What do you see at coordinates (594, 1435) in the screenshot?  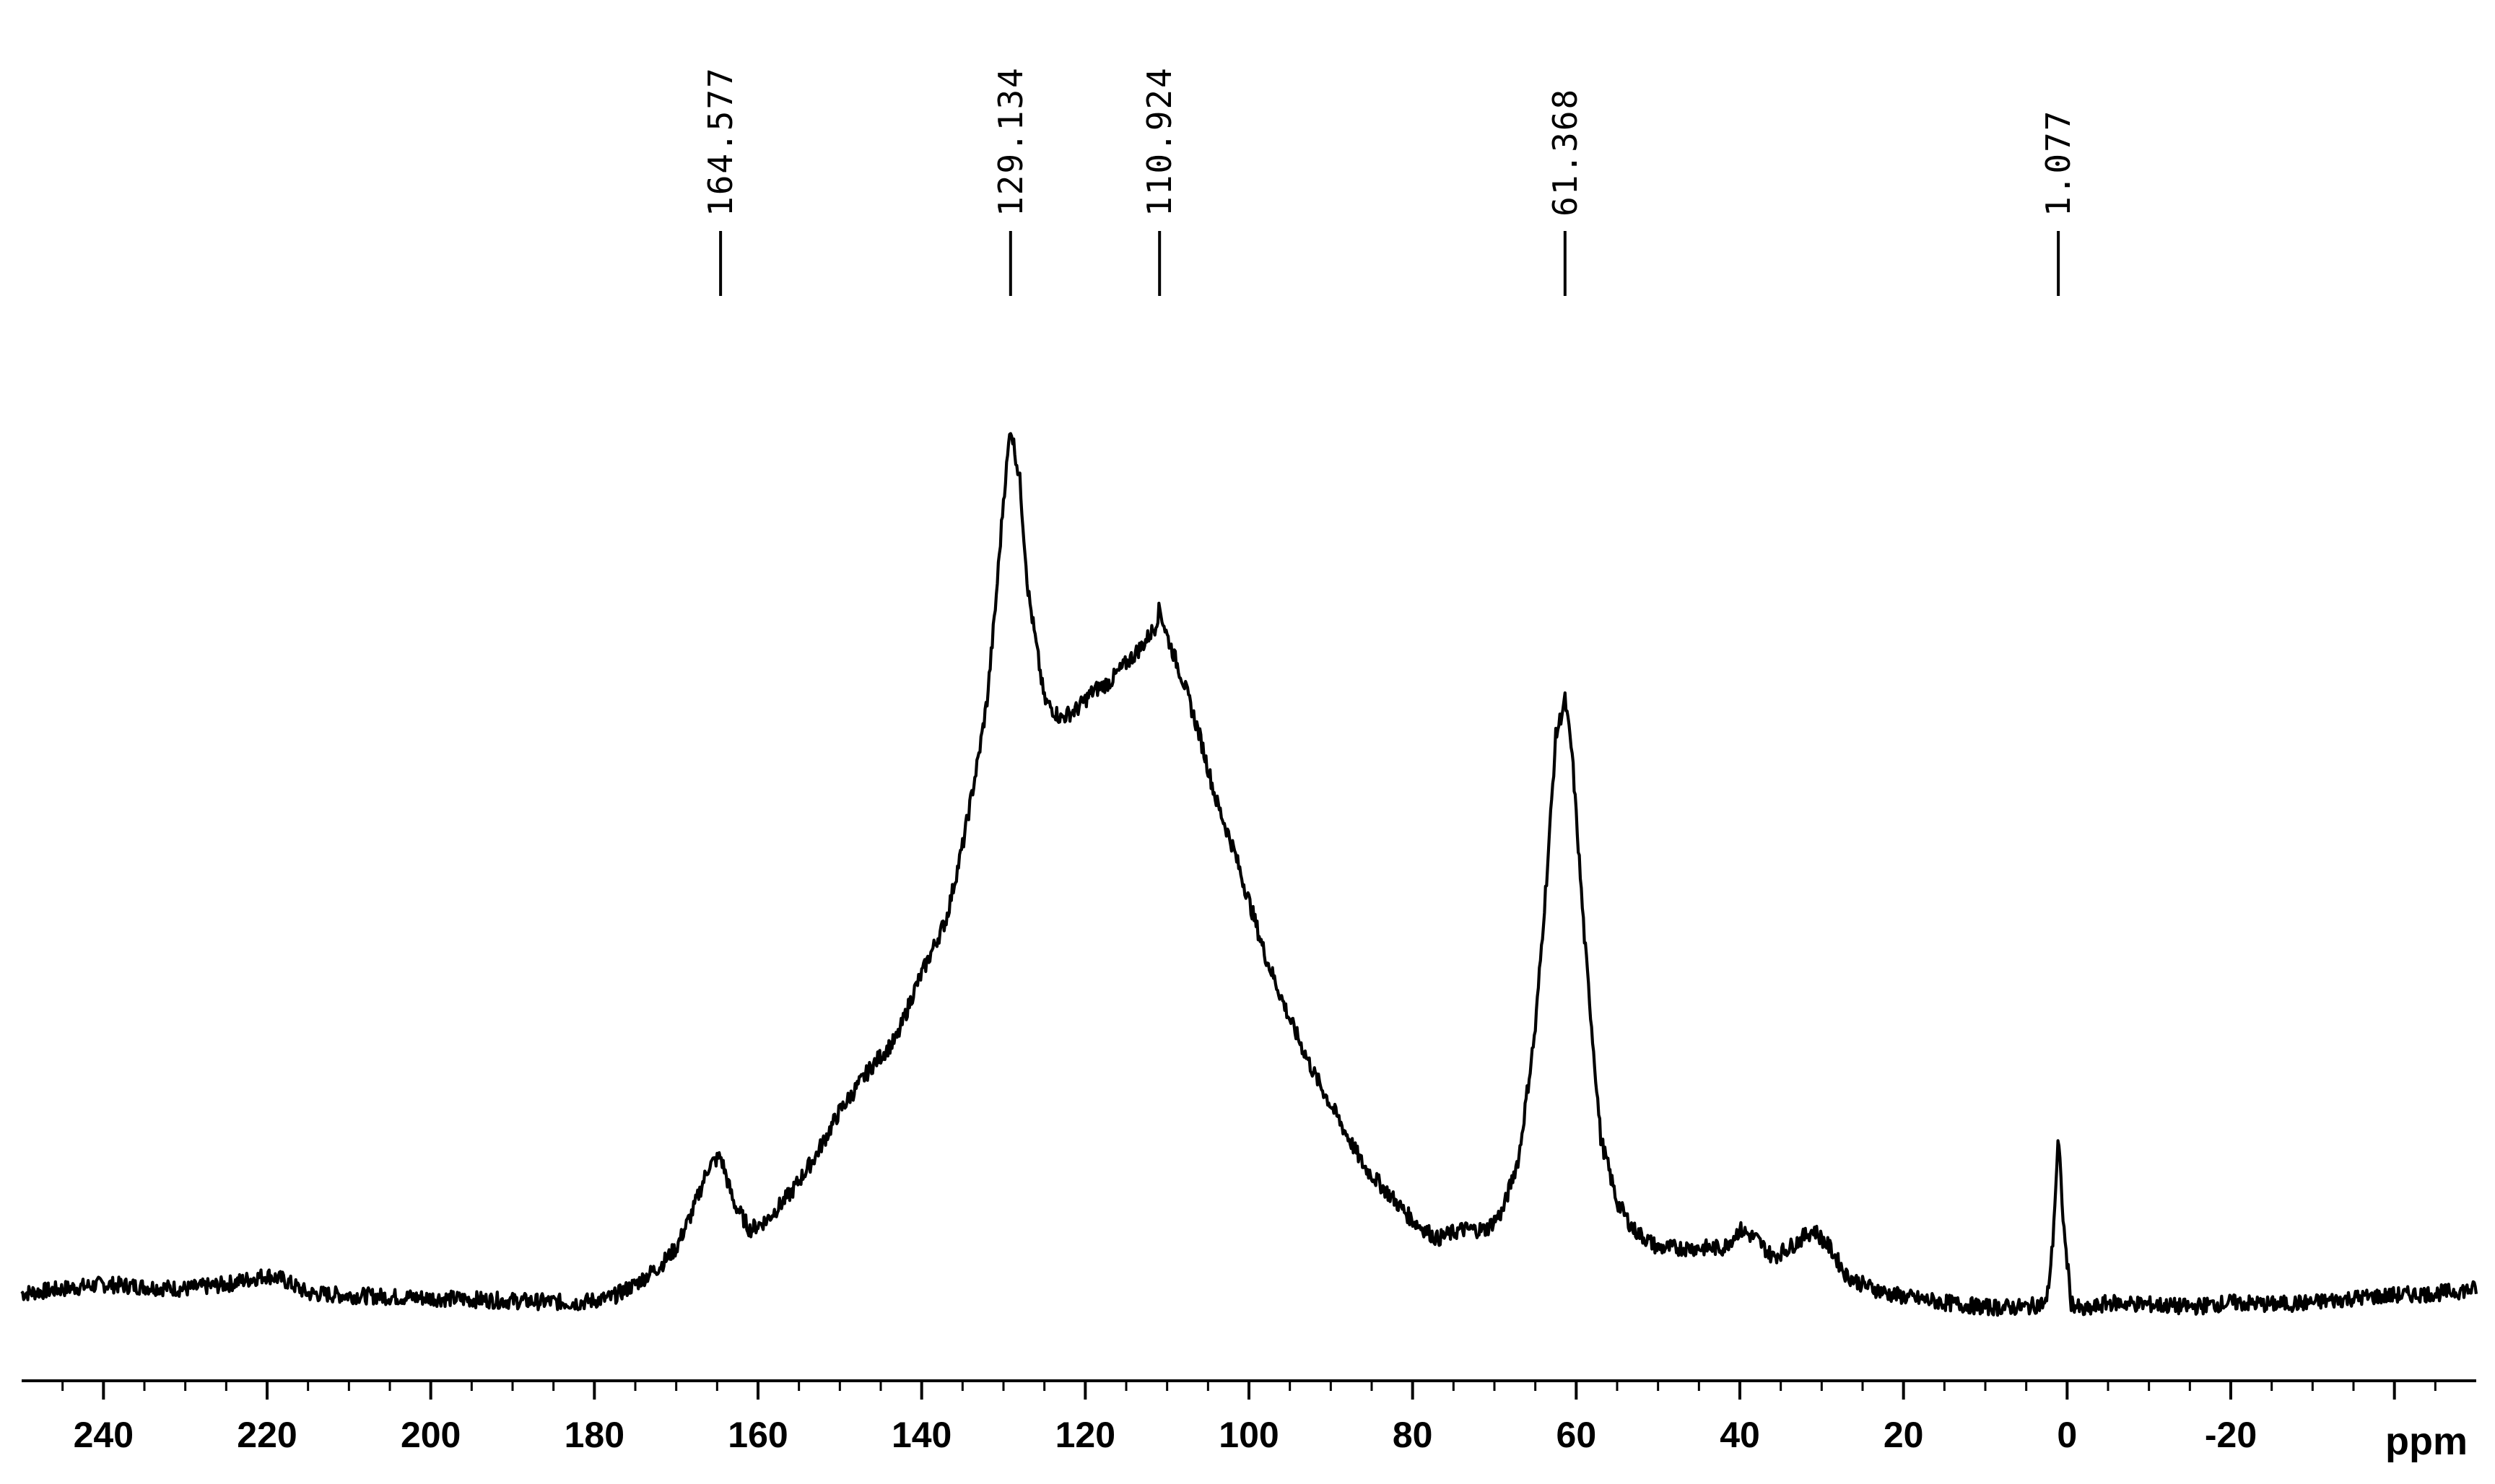 I see `x-tick-label: 180` at bounding box center [594, 1435].